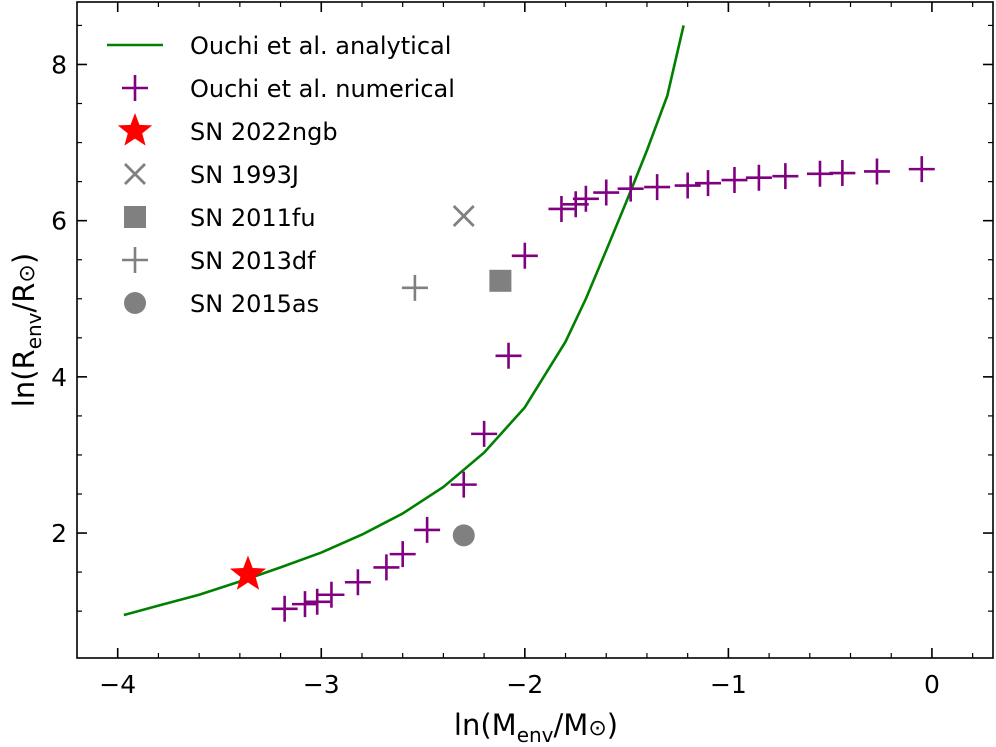 The width and height of the screenshot is (996, 747). Describe the element at coordinates (59, 221) in the screenshot. I see `y-tick-label: 6` at that location.